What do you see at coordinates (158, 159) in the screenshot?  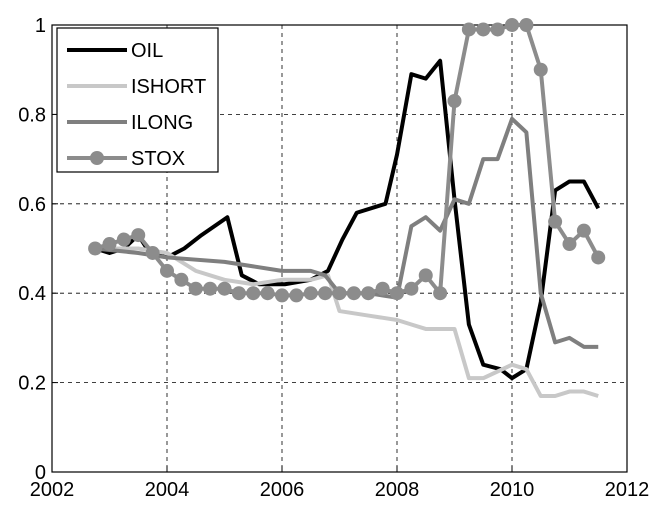 I see `legend-label: STOX` at bounding box center [158, 159].